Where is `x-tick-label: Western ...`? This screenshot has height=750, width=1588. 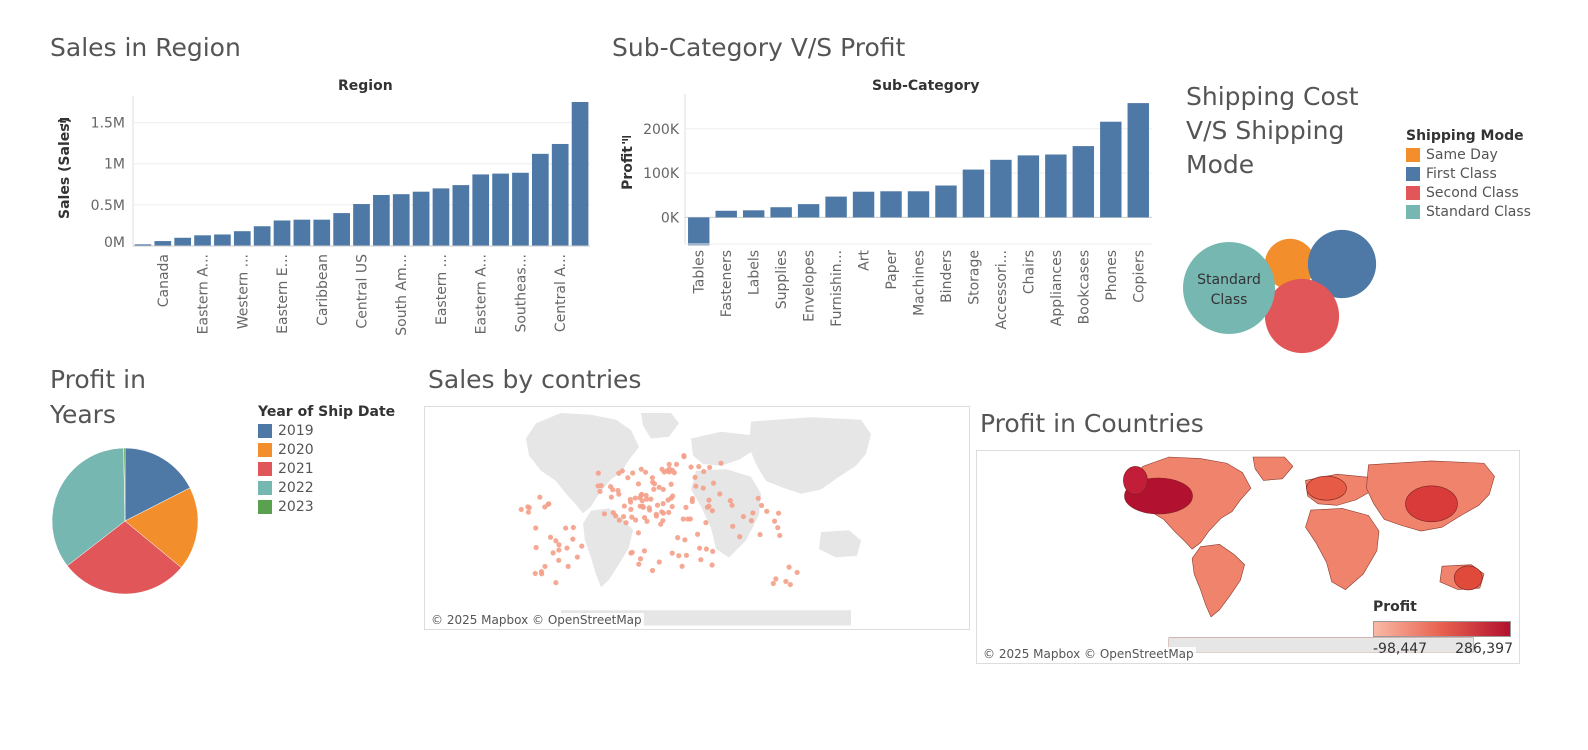 x-tick-label: Western ... is located at coordinates (243, 291).